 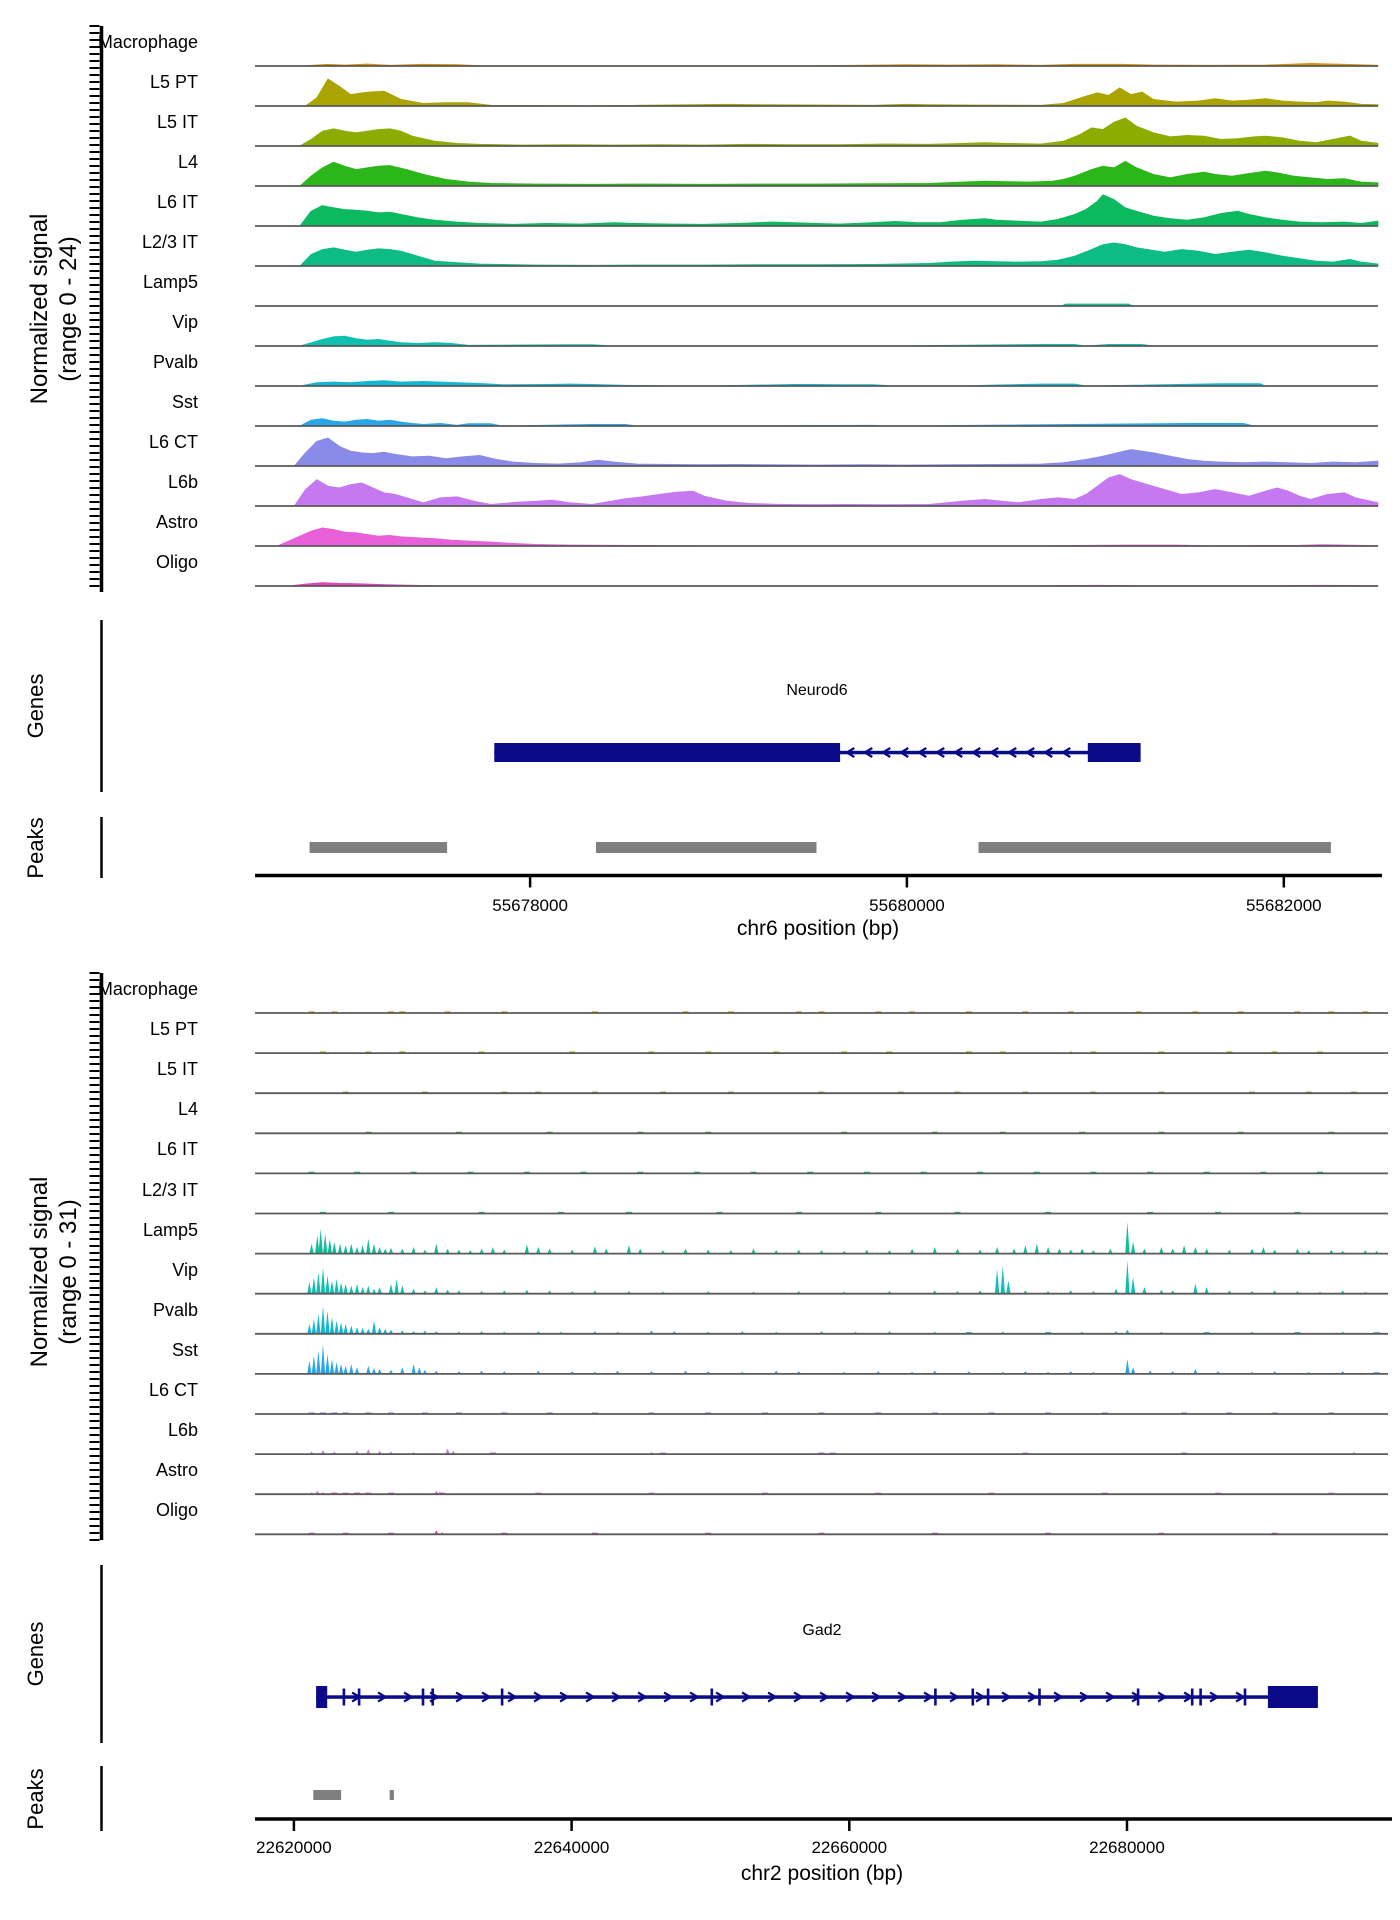 What do you see at coordinates (822, 1873) in the screenshot?
I see `x-axis-title-panel2: chr2 position (bp)` at bounding box center [822, 1873].